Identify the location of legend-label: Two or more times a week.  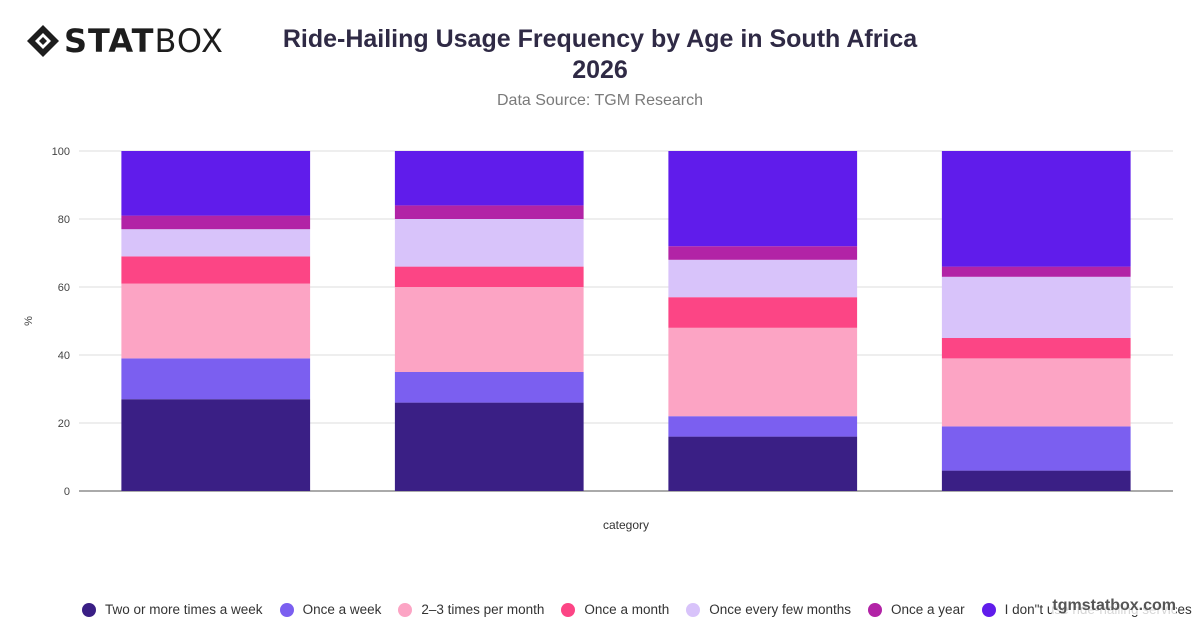
(184, 609).